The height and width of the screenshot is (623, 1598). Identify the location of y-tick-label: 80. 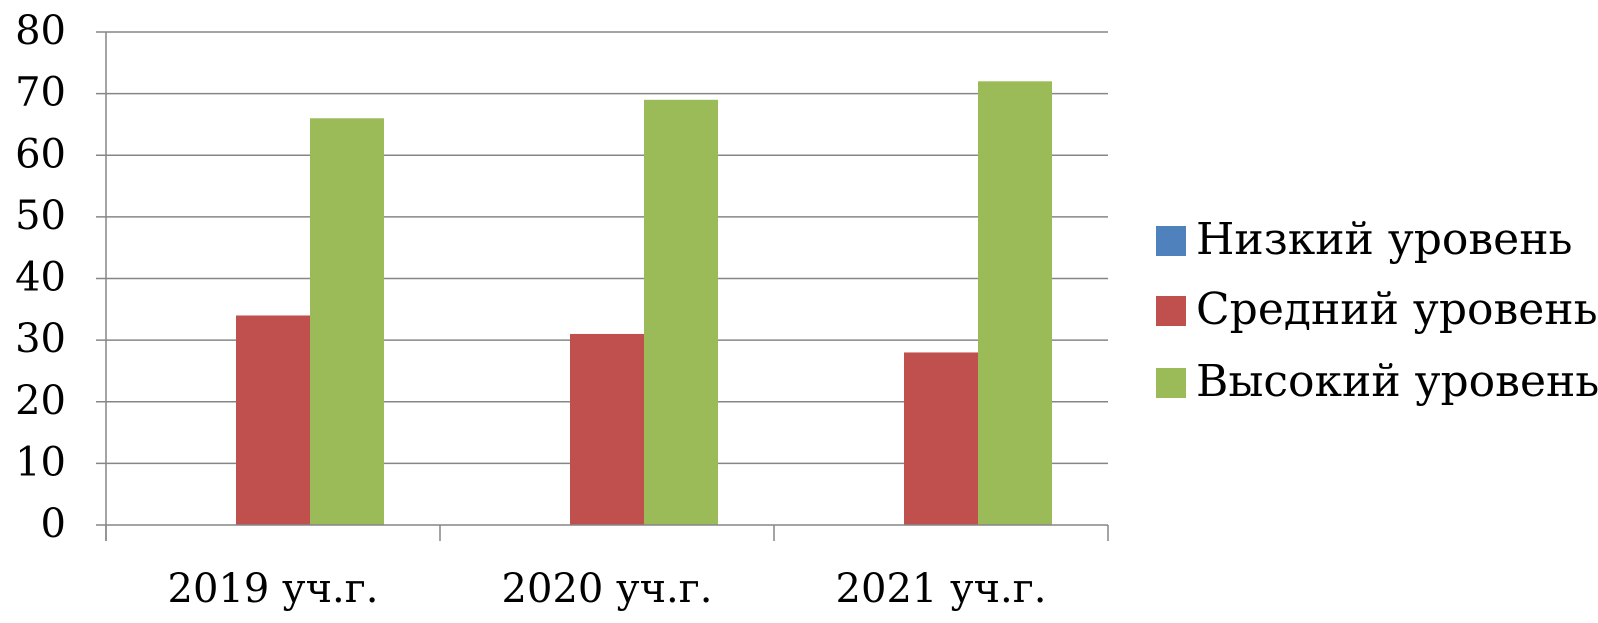
(40, 31).